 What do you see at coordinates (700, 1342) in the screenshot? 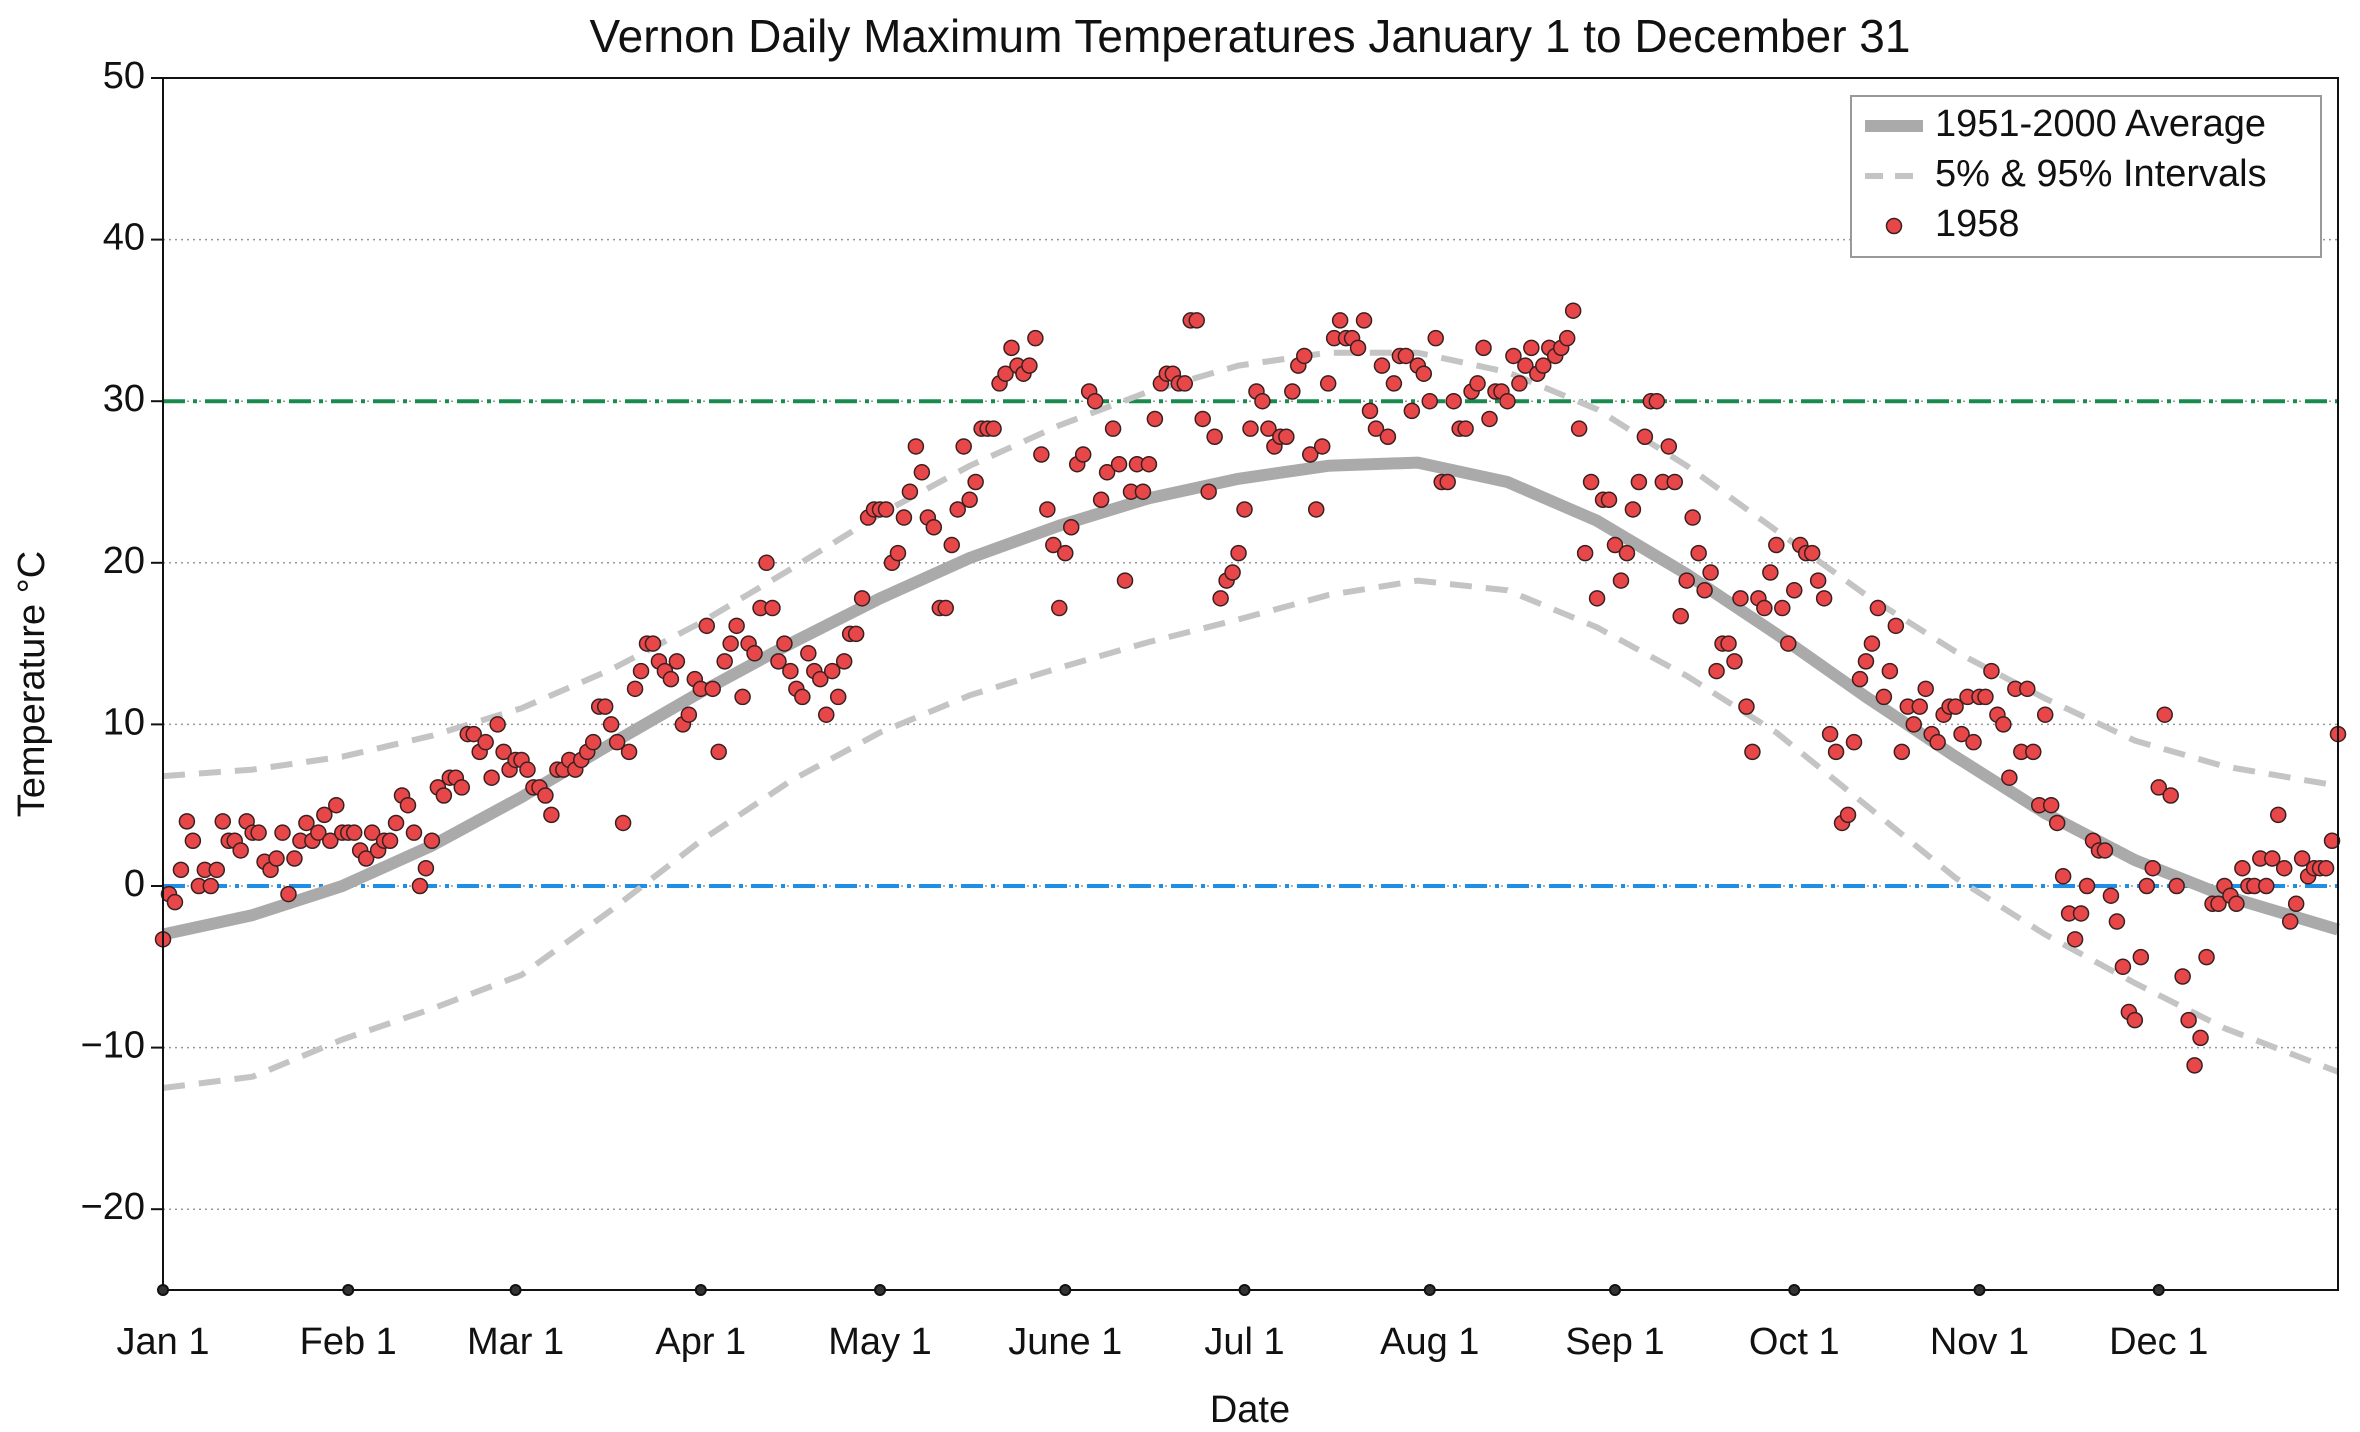
I see `x-tick-label: Apr 1` at bounding box center [700, 1342].